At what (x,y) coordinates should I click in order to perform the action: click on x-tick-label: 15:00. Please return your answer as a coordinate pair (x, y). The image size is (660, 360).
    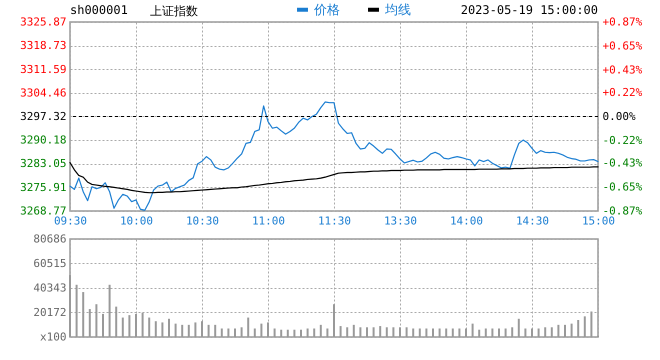
    Looking at the image, I should click on (599, 221).